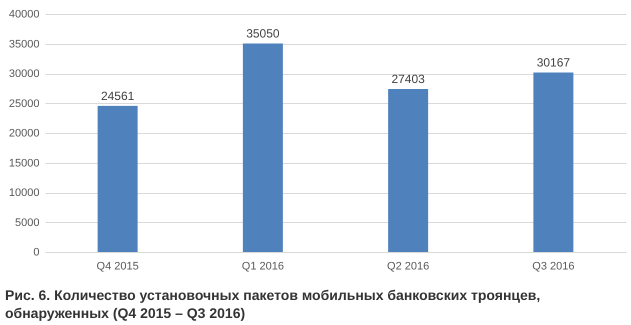 The height and width of the screenshot is (325, 631). I want to click on data-label: 35050, so click(263, 33).